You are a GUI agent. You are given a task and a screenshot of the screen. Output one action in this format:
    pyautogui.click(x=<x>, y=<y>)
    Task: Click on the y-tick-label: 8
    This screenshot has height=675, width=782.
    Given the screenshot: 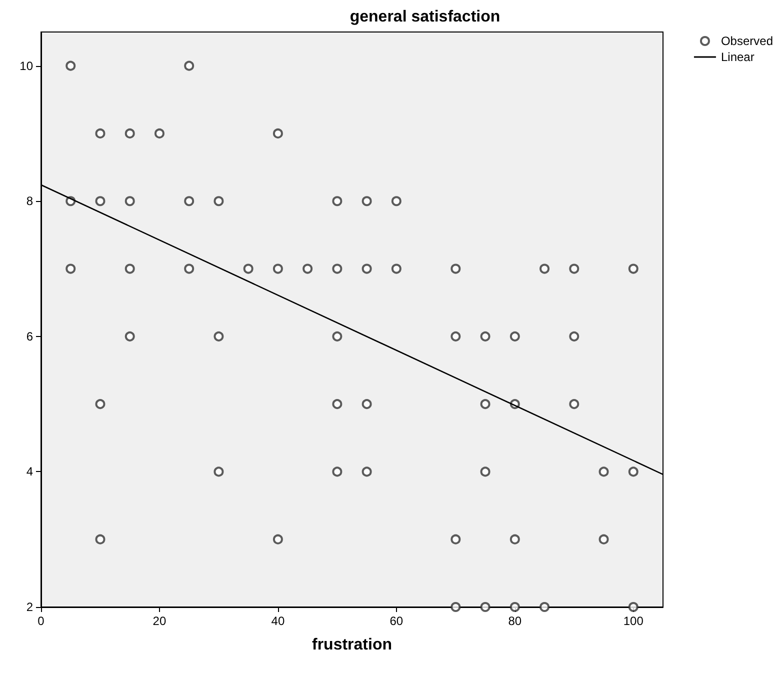 What is the action you would take?
    pyautogui.click(x=30, y=201)
    